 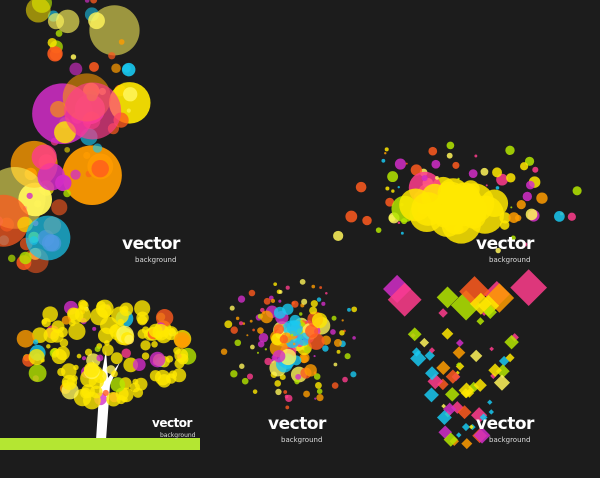 I want to click on grass, so click(x=100, y=444).